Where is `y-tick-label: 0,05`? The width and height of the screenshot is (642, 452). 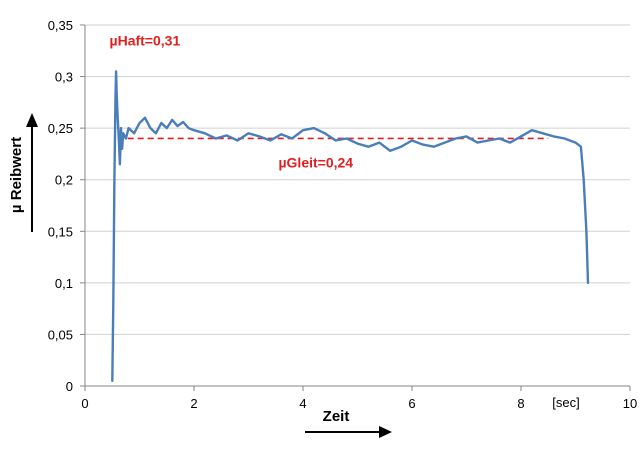
y-tick-label: 0,05 is located at coordinates (60, 334).